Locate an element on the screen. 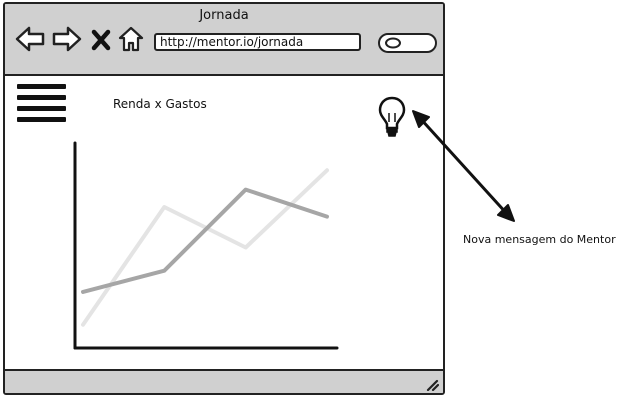 This screenshot has width=629, height=400. close-x-icon is located at coordinates (101, 39).